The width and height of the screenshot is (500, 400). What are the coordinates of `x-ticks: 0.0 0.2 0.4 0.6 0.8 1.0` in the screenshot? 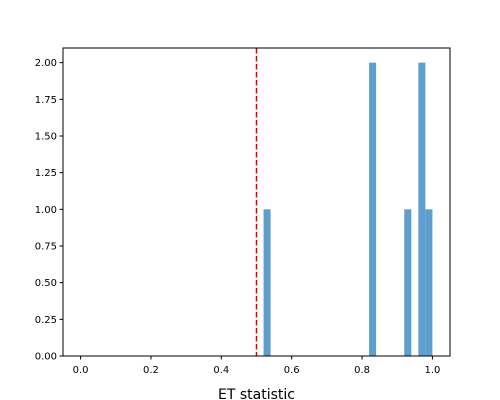 It's located at (256, 366).